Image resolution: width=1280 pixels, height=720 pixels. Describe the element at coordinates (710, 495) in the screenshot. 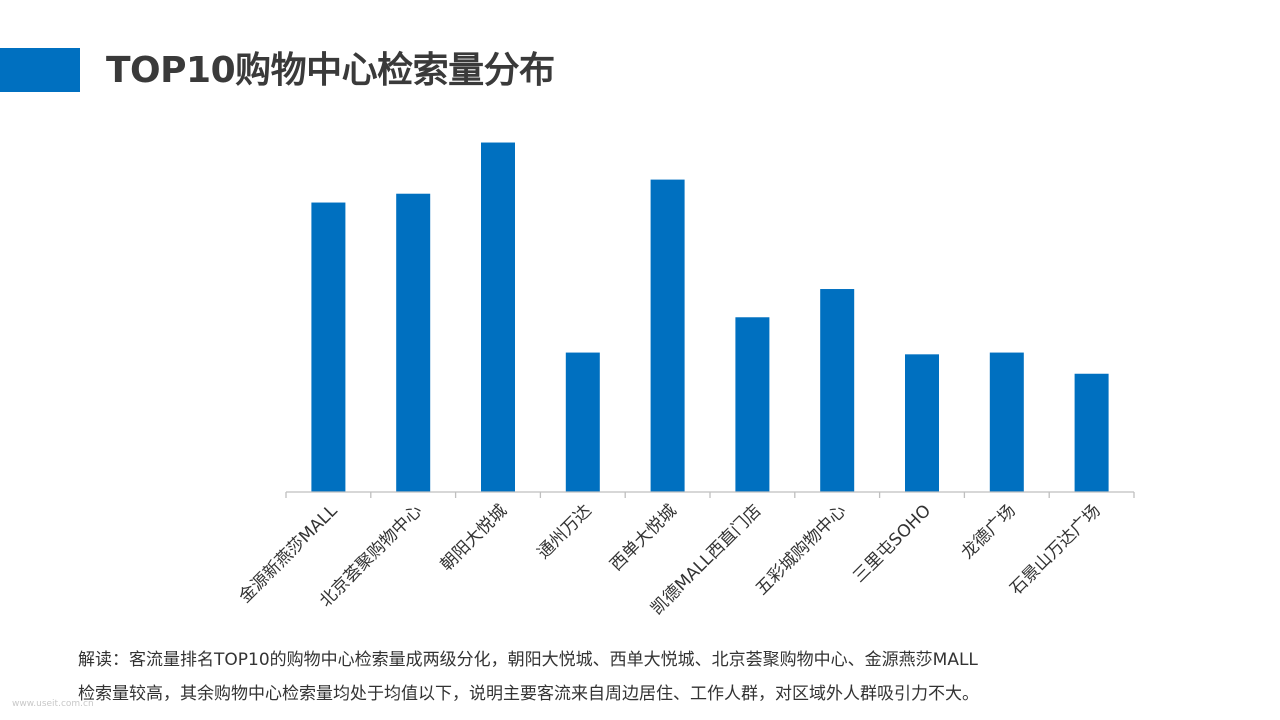

I see `x-axis-ticks` at that location.